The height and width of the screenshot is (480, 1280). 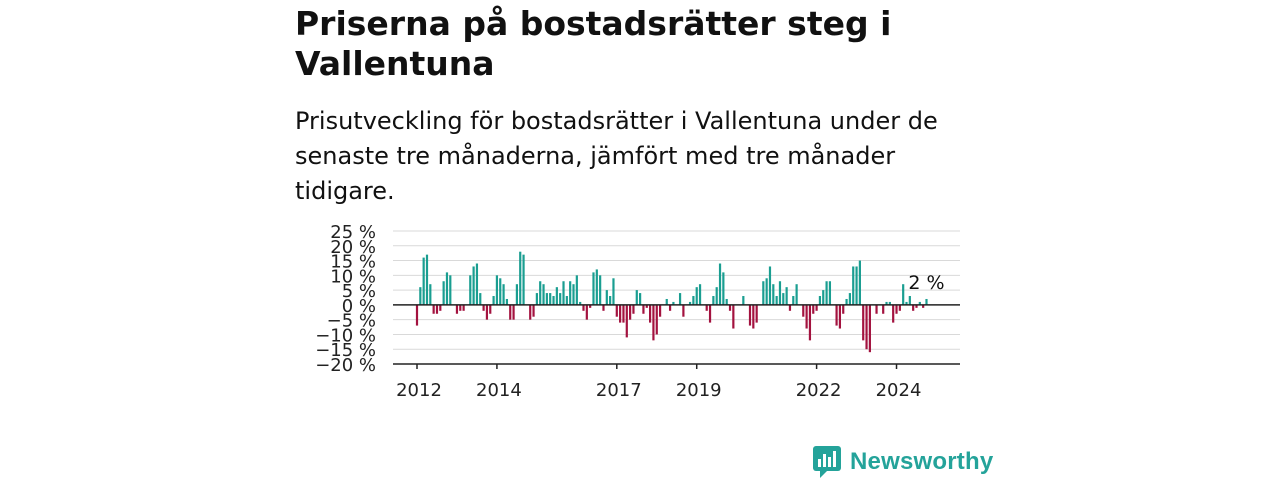 What do you see at coordinates (699, 390) in the screenshot?
I see `x-tick-label: 2019` at bounding box center [699, 390].